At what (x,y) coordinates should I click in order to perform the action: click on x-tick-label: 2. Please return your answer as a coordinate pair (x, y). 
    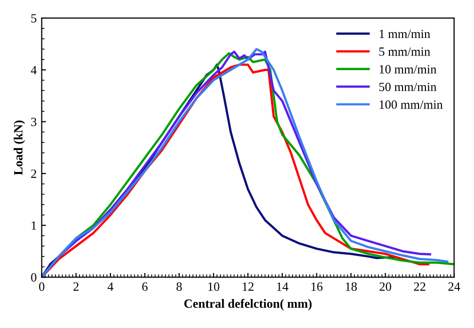
    Looking at the image, I should click on (76, 286).